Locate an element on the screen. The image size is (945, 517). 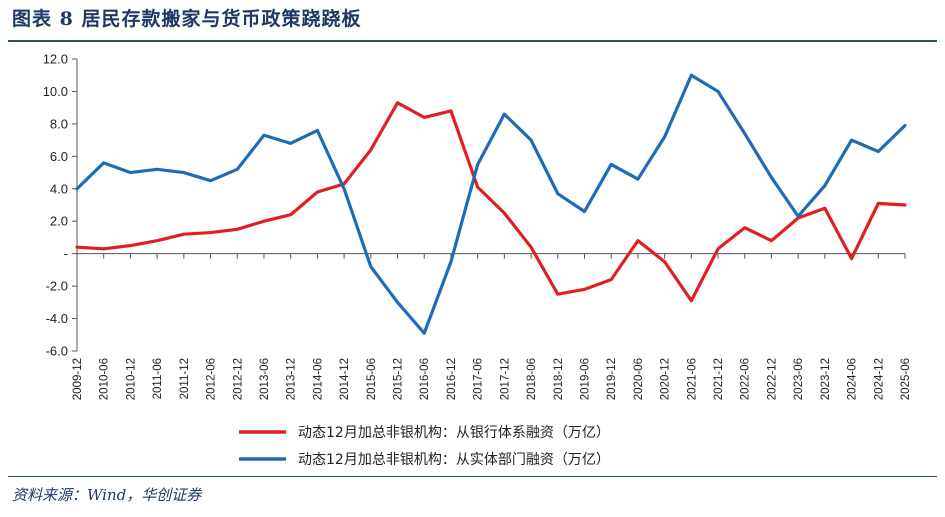
y-tick-label: 10.0 is located at coordinates (55, 91).